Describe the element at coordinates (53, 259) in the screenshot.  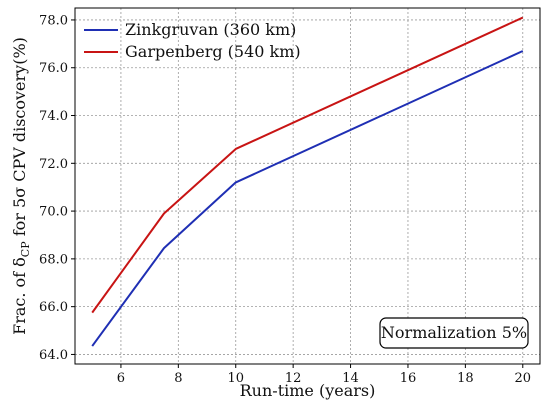
I see `y-tick-label: 68.0` at that location.